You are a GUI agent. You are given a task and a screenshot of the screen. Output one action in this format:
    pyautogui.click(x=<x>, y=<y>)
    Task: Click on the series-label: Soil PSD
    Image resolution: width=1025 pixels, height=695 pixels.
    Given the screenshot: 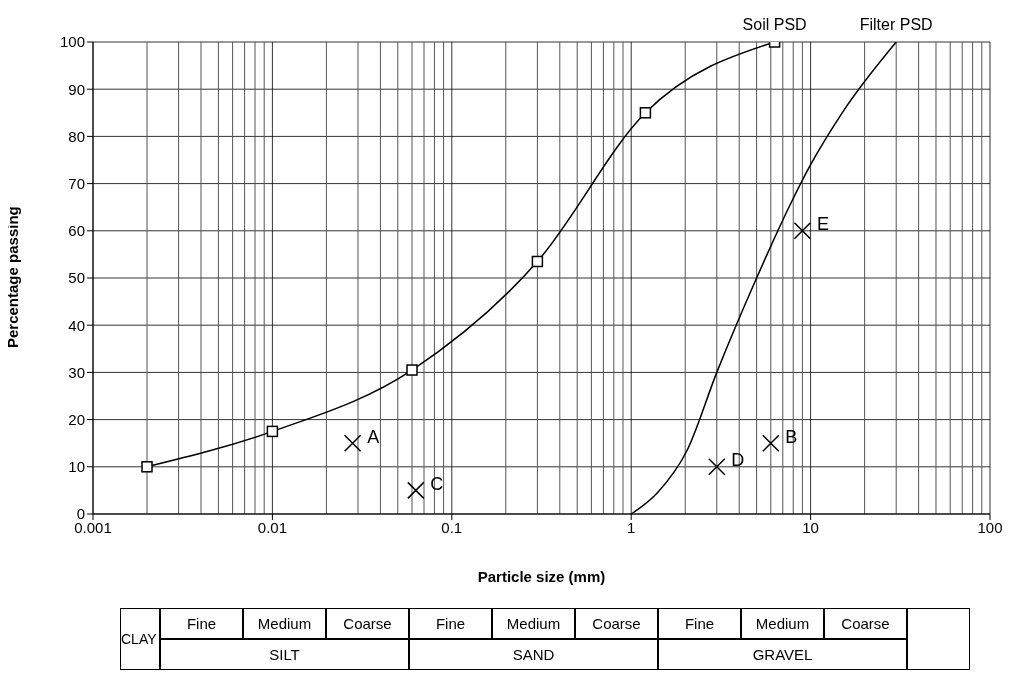 What is the action you would take?
    pyautogui.click(x=774, y=24)
    